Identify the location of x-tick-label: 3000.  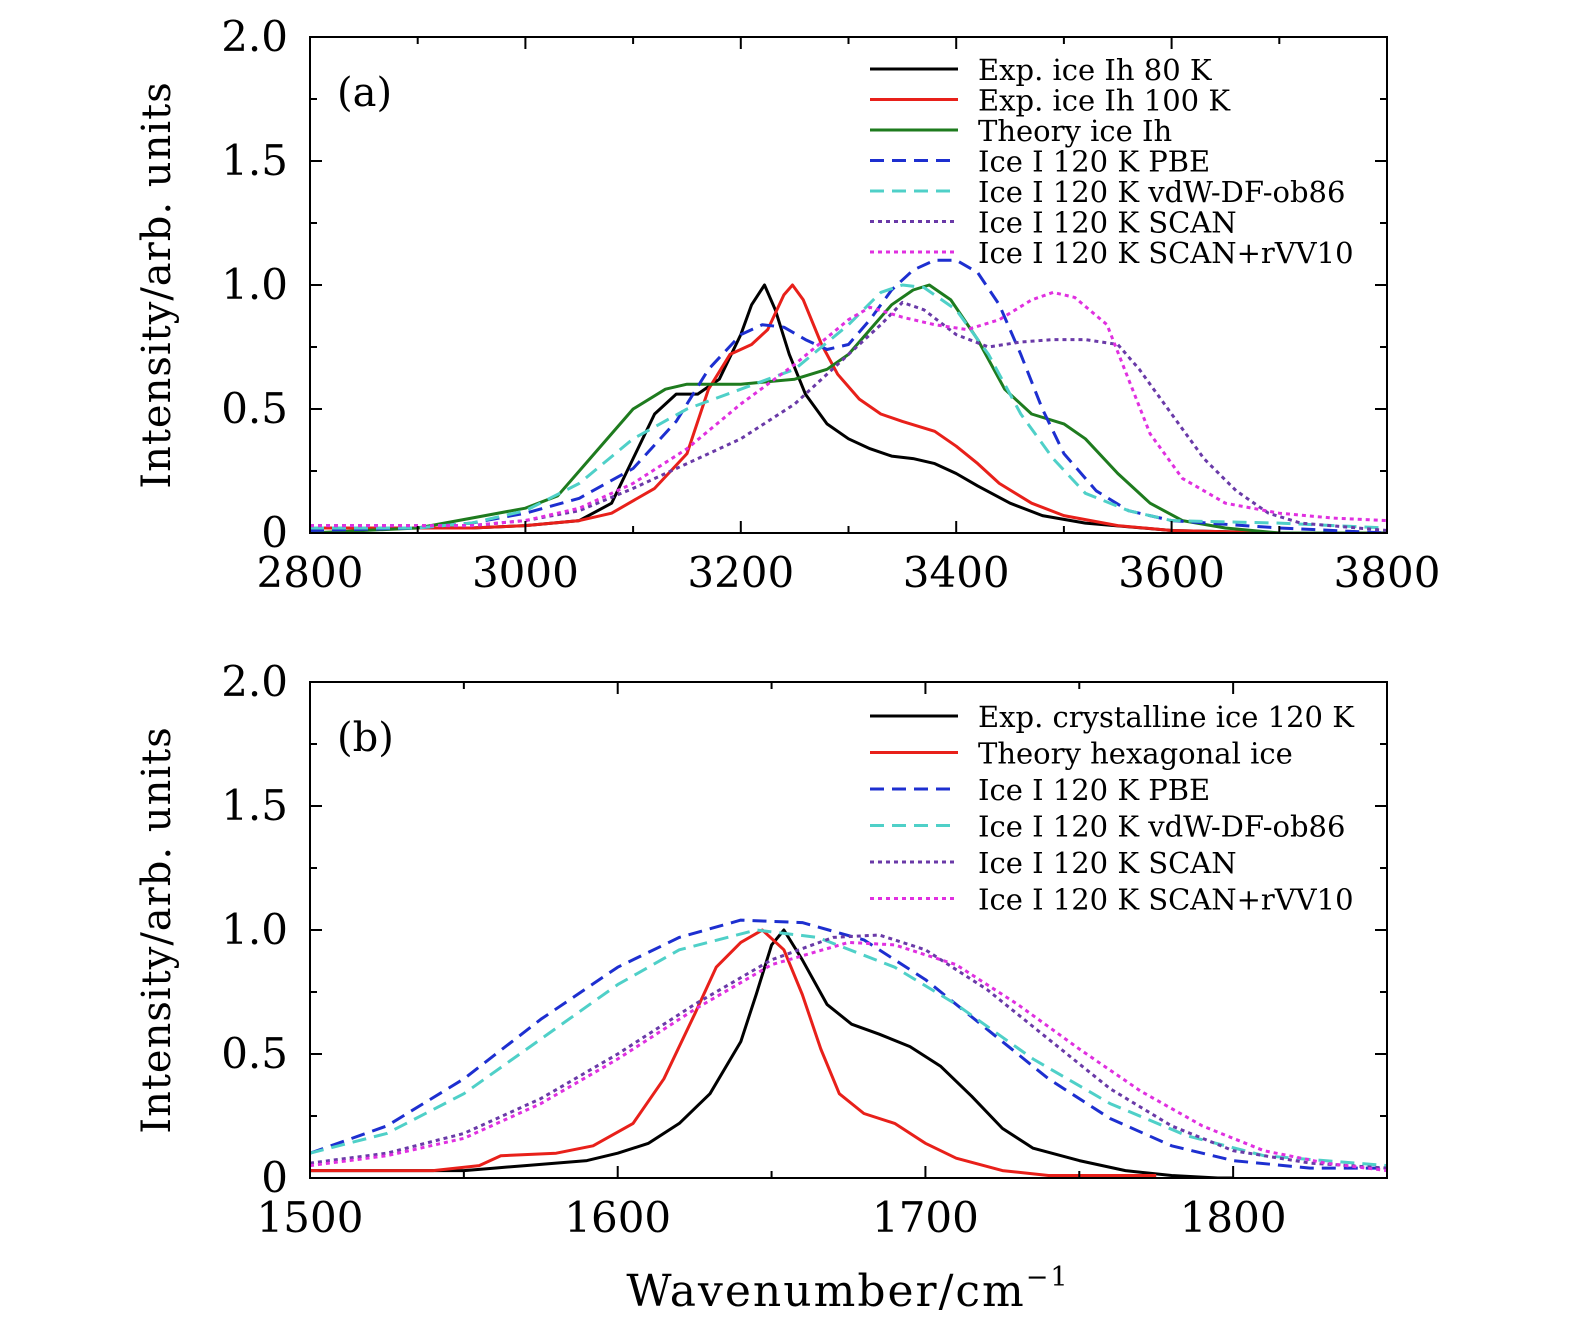
(525, 572).